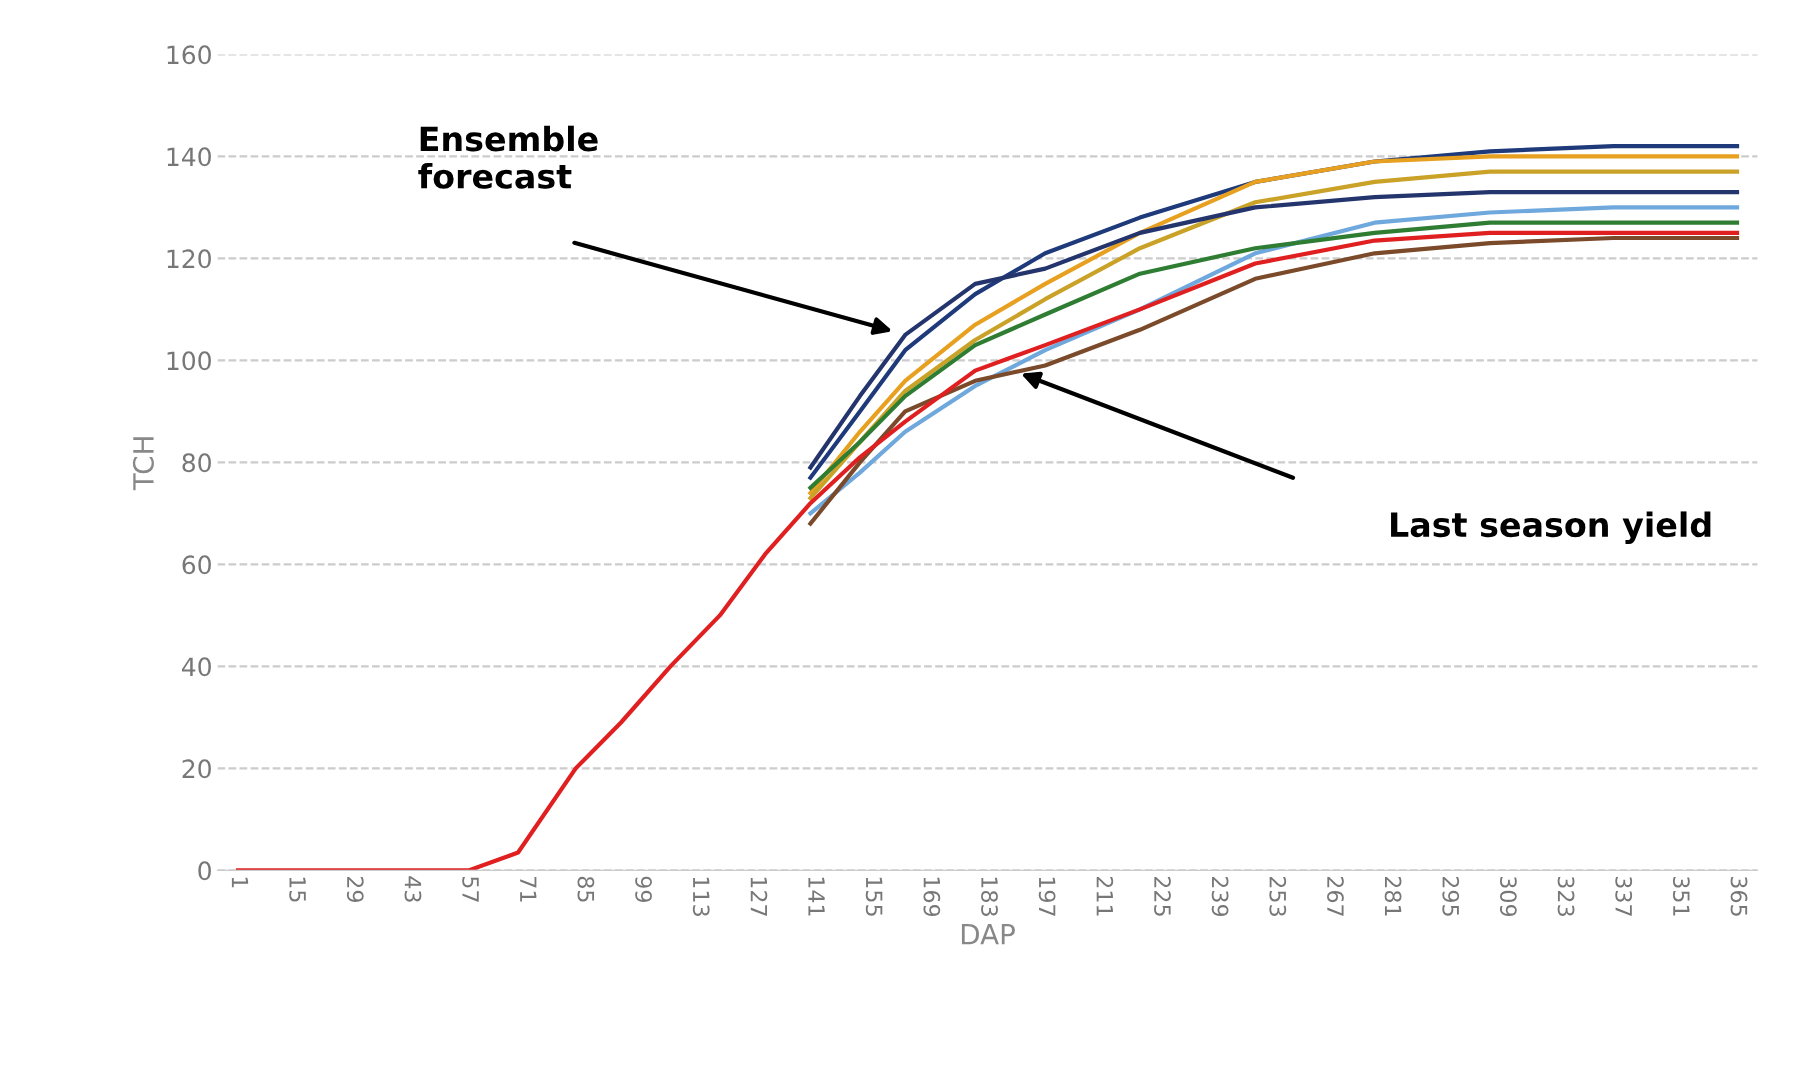 This screenshot has height=1088, width=1812. I want to click on x-tick-label: 127, so click(759, 896).